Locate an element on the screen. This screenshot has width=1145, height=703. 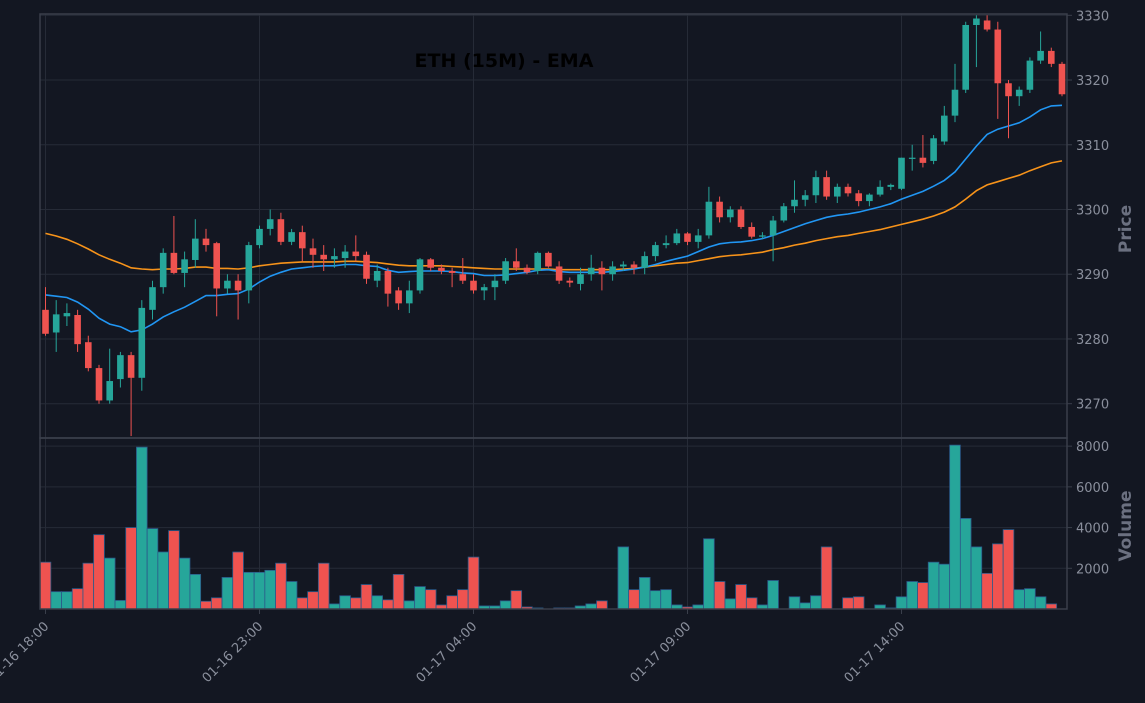
price-tick-label: 3280 is located at coordinates (1092, 340).